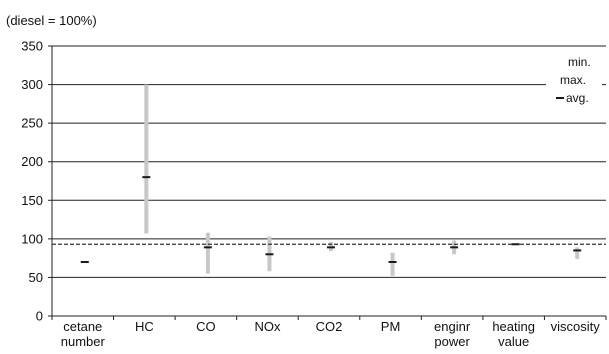 Image resolution: width=609 pixels, height=354 pixels. Describe the element at coordinates (32, 123) in the screenshot. I see `y-tick-label: 250` at that location.